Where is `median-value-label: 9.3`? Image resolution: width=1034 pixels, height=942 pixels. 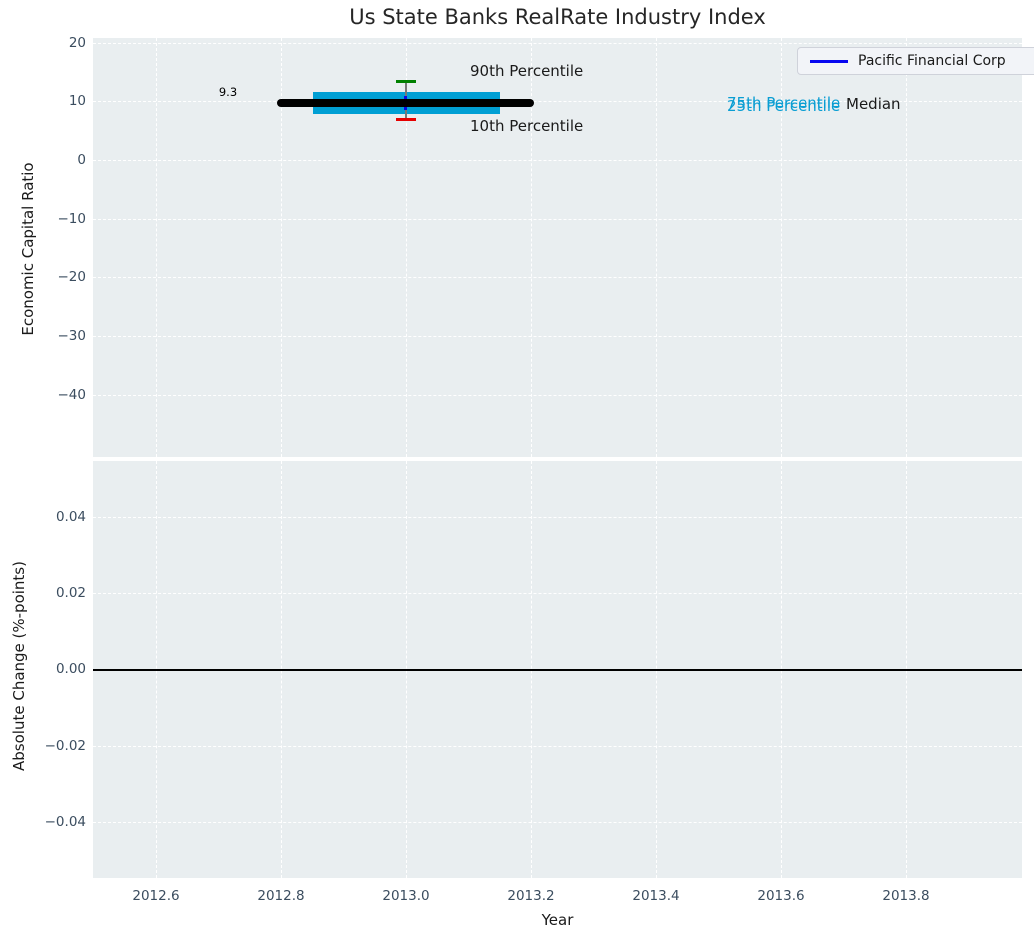 median-value-label: 9.3 is located at coordinates (228, 92).